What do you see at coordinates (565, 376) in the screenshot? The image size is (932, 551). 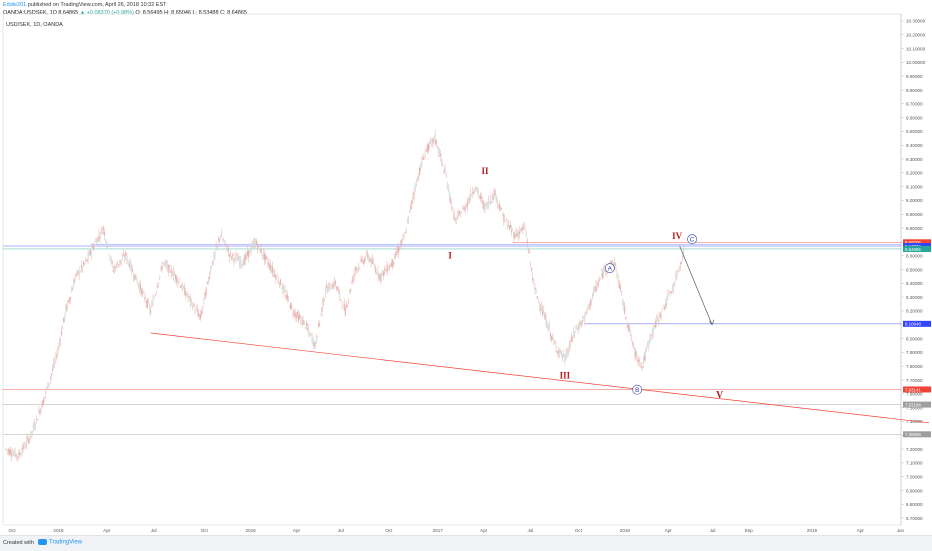 I see `wave-label-iii: III` at bounding box center [565, 376].